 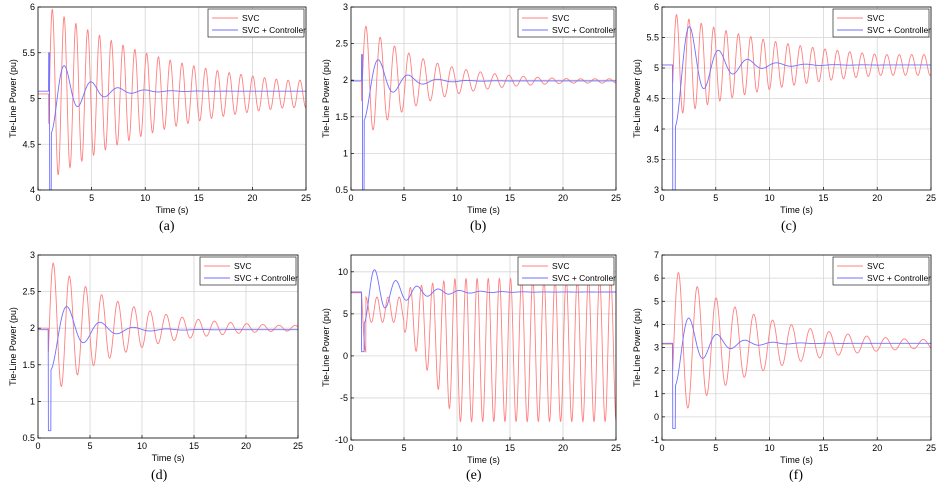 What do you see at coordinates (345, 80) in the screenshot?
I see `y-tick-label-b: 2` at bounding box center [345, 80].